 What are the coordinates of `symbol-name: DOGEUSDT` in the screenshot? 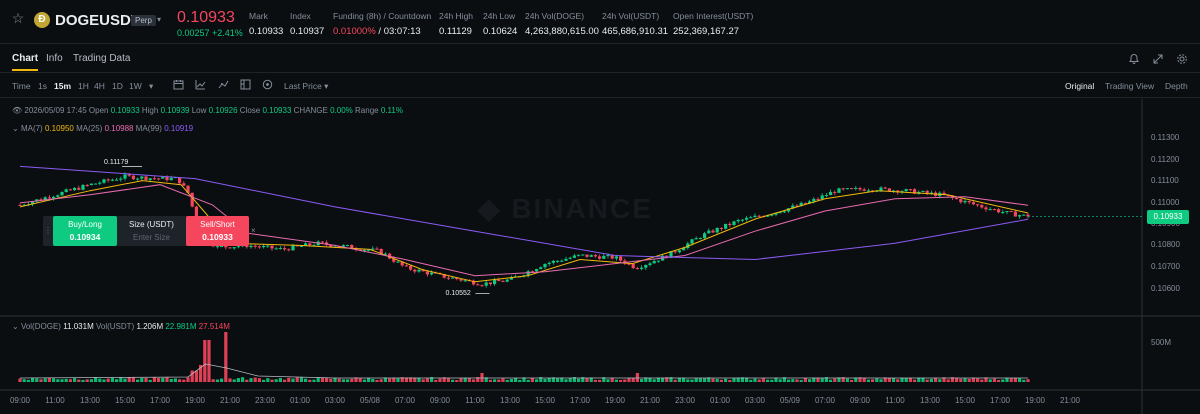 It's located at (98, 20).